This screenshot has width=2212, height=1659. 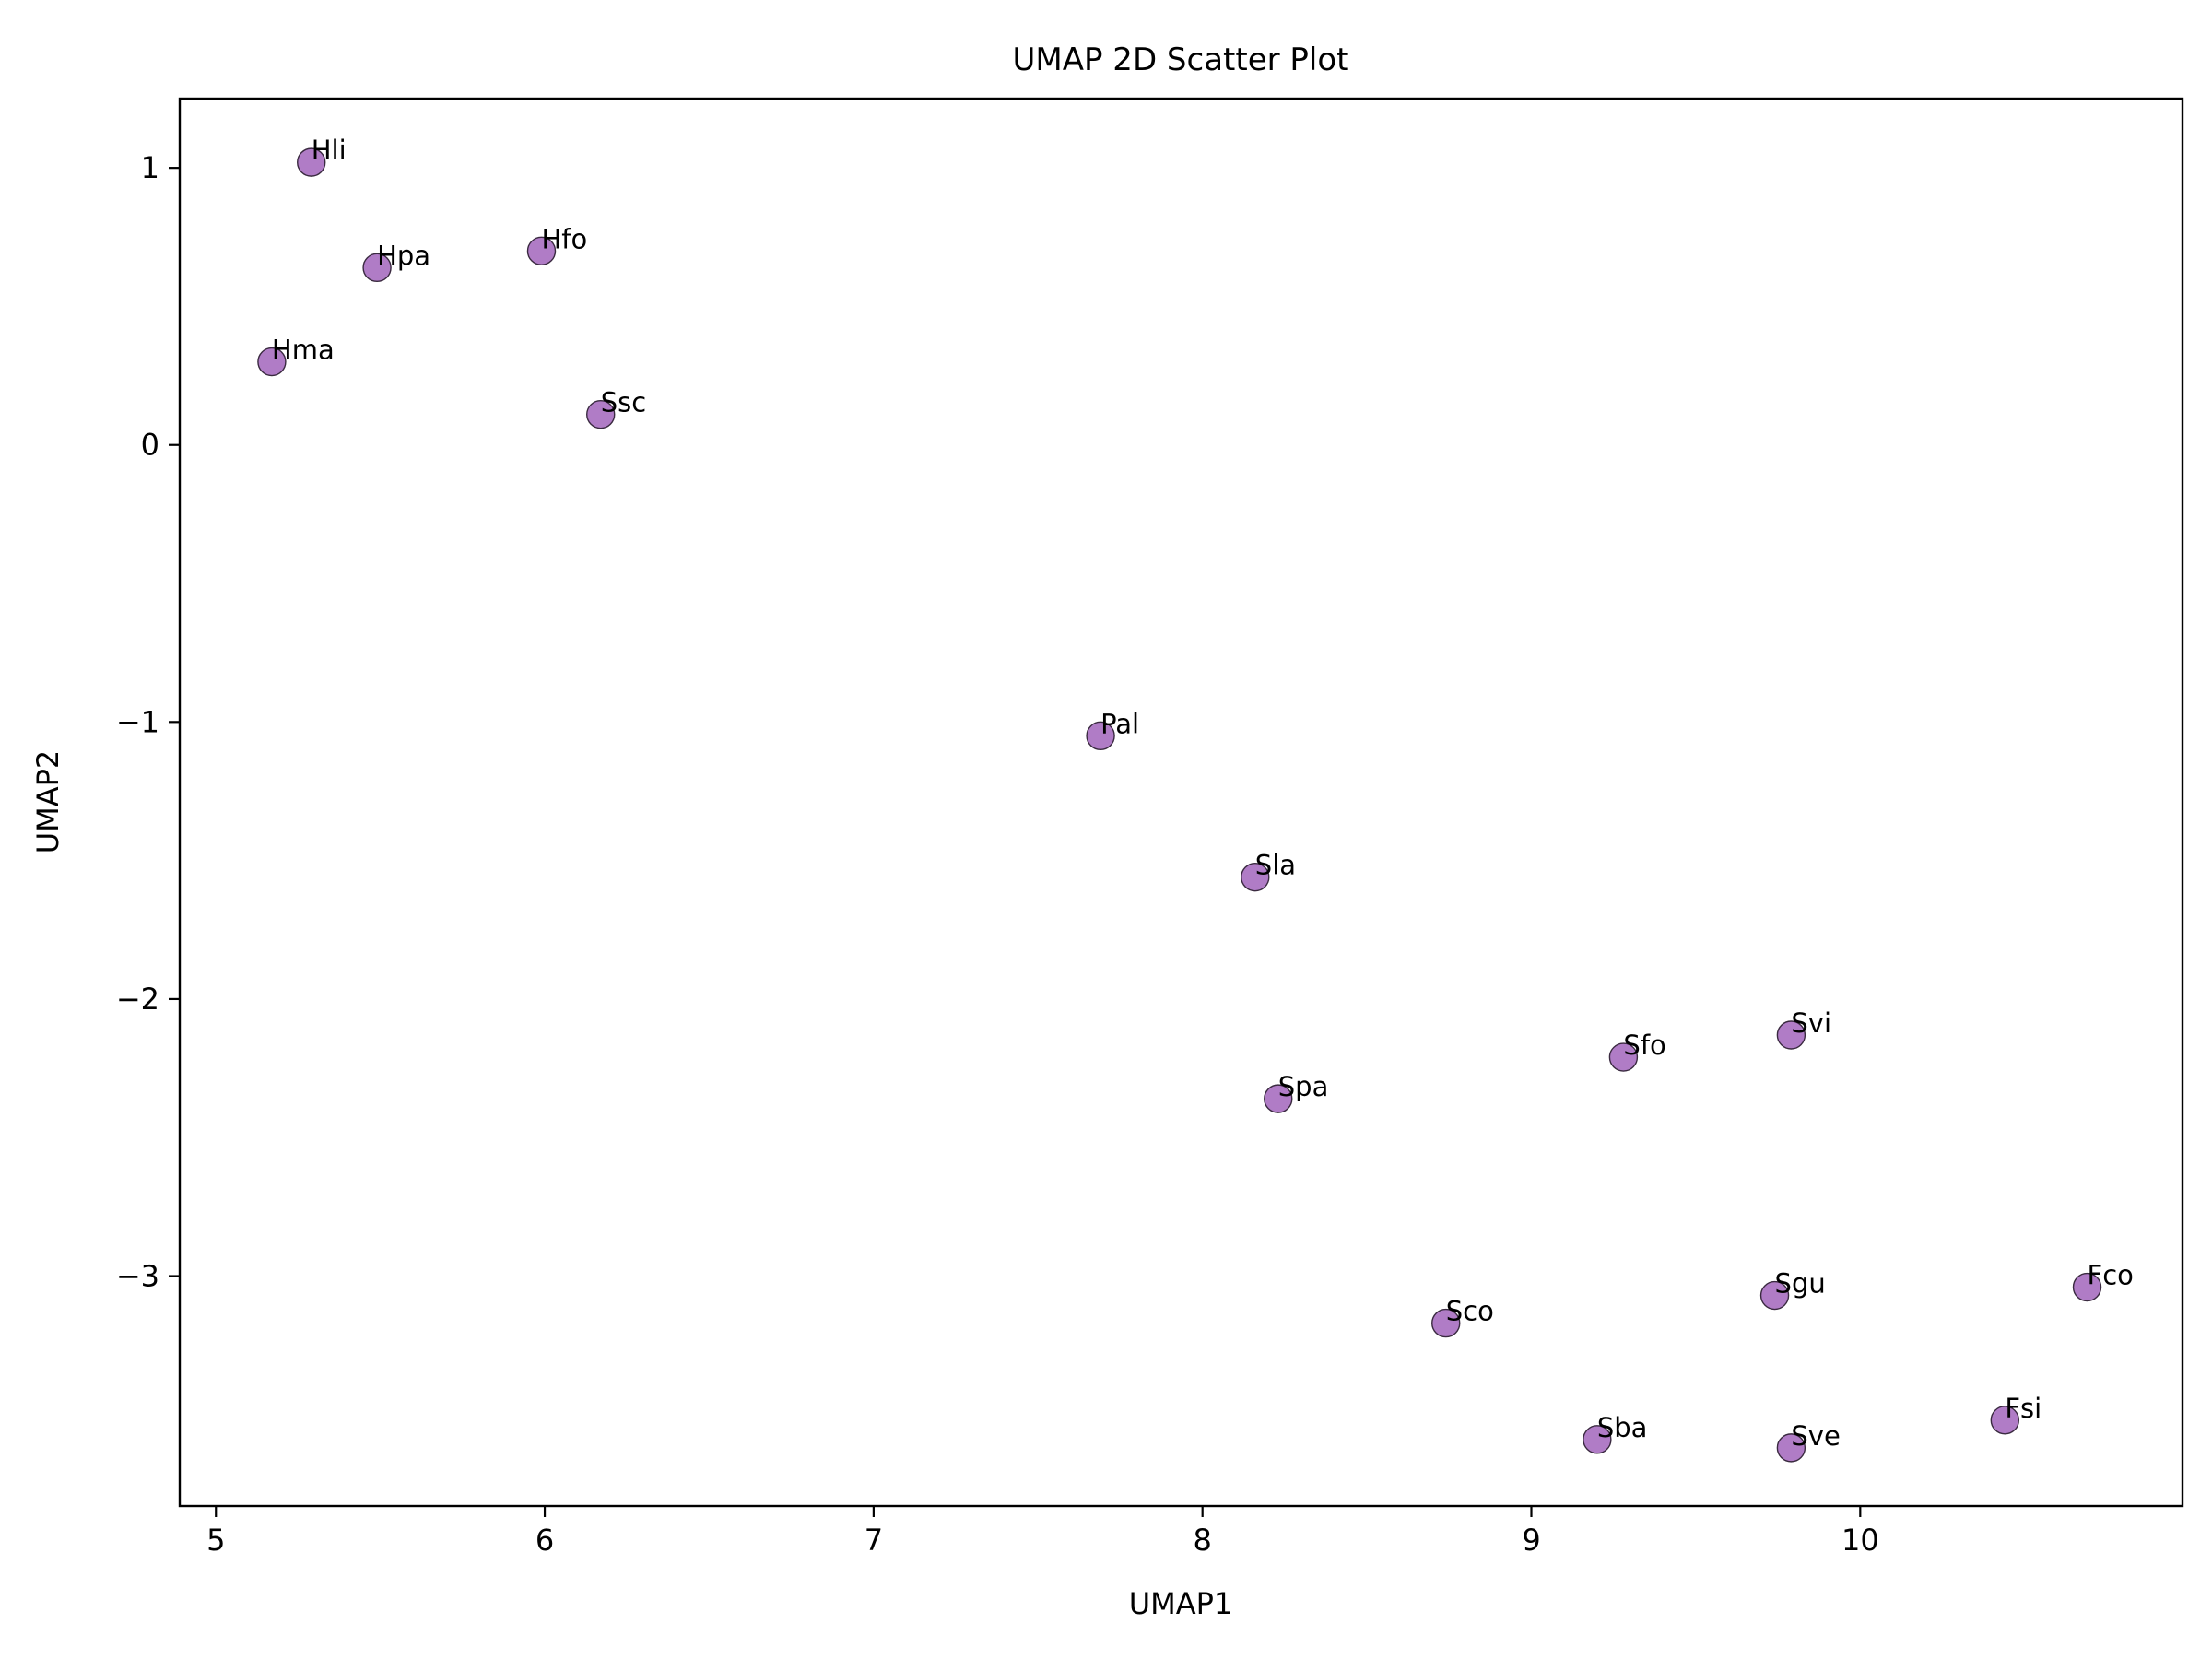 I want to click on point-label: Fco, so click(x=2111, y=1275).